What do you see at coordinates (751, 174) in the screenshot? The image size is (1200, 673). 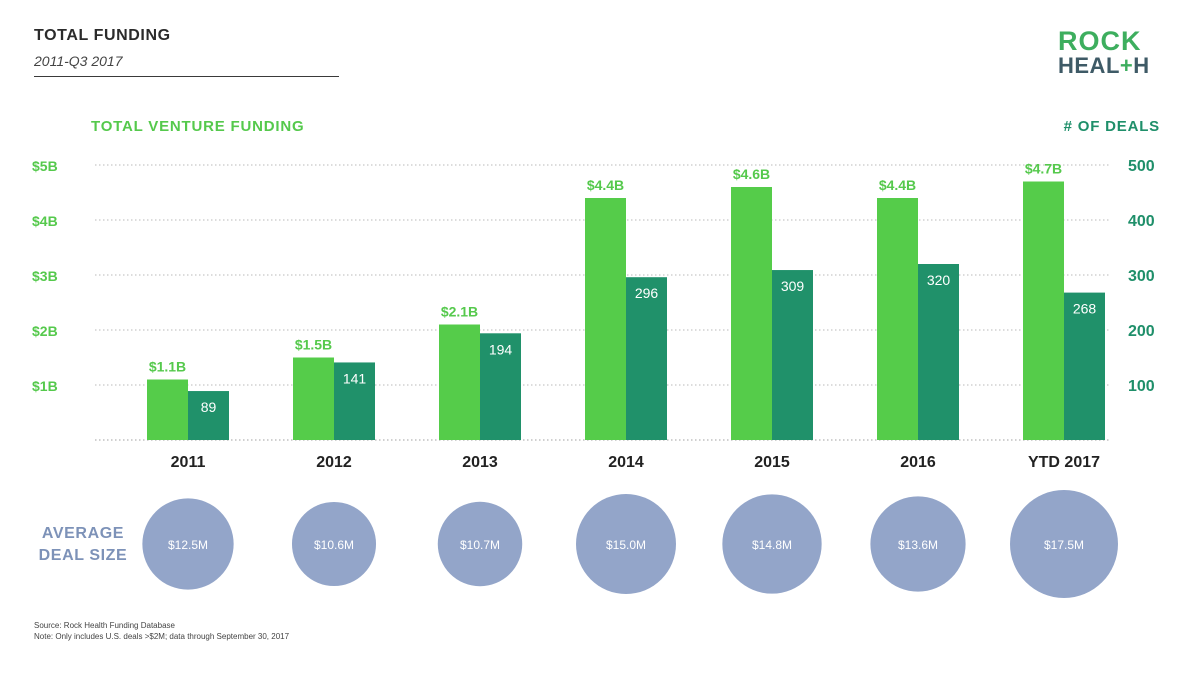 I see `funding-value-label: $4.6B` at bounding box center [751, 174].